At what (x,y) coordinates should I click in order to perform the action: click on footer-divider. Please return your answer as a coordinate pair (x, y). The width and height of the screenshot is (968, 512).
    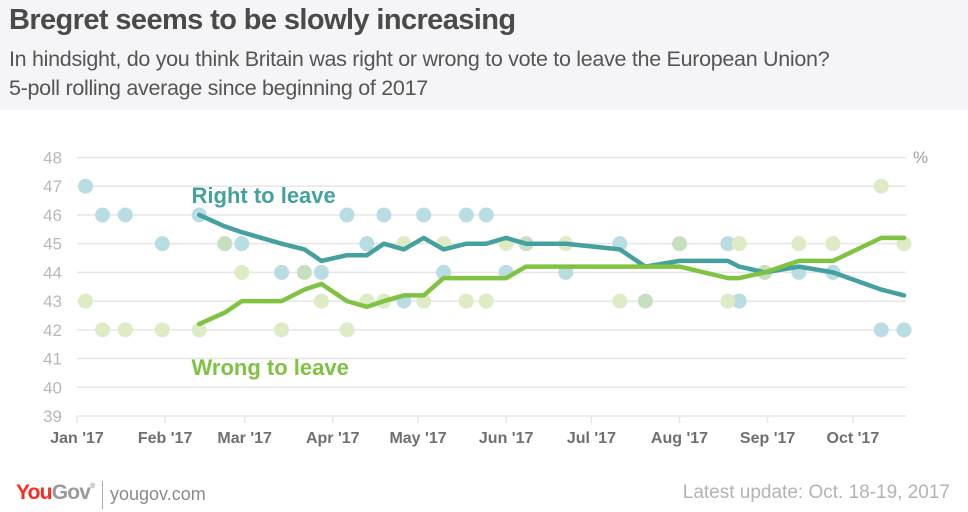
    Looking at the image, I should click on (102, 495).